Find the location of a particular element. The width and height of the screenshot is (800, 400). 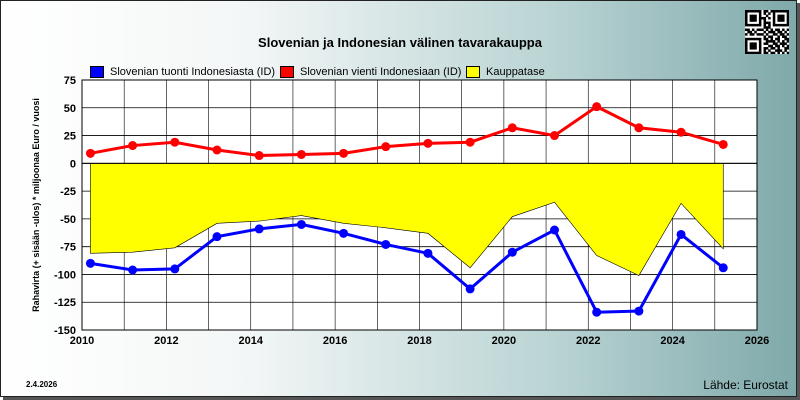

legend-swatch-import is located at coordinates (97, 72).